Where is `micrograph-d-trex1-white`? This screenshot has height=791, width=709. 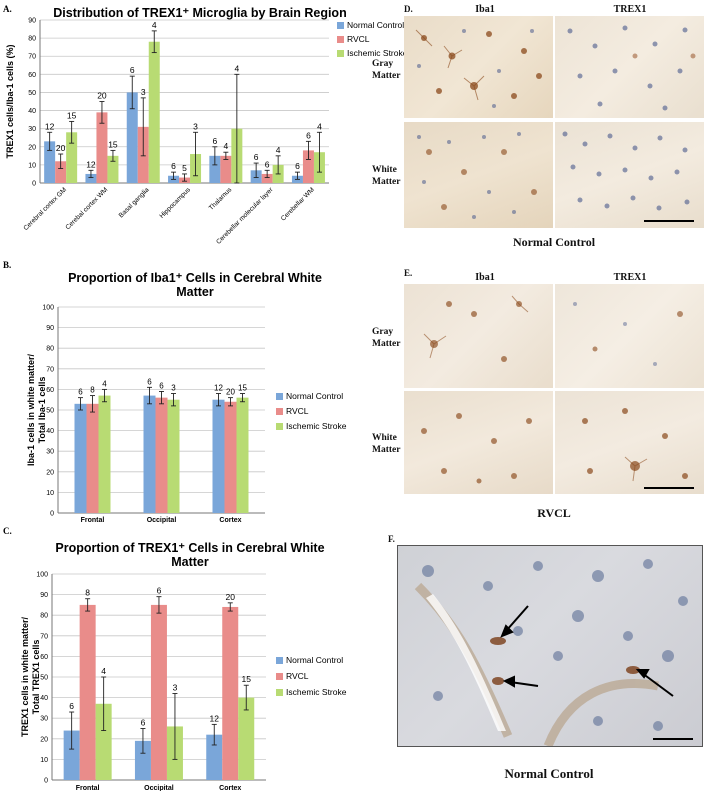
micrograph-d-trex1-white is located at coordinates (629, 175).